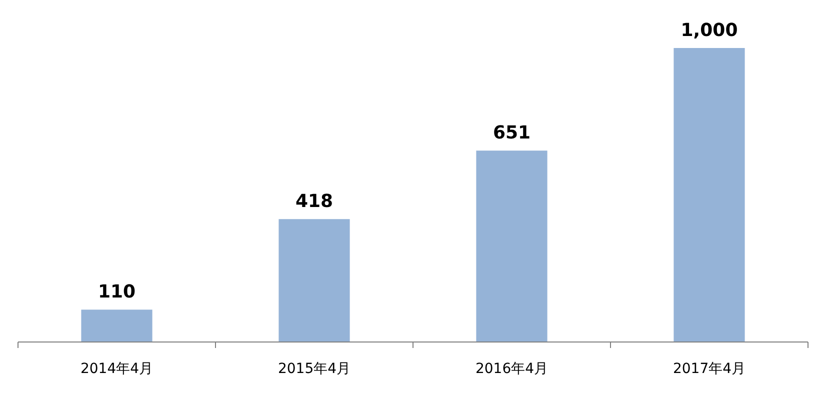 The image size is (826, 407). Describe the element at coordinates (314, 369) in the screenshot. I see `x-tick-label: 2015年4月` at that location.